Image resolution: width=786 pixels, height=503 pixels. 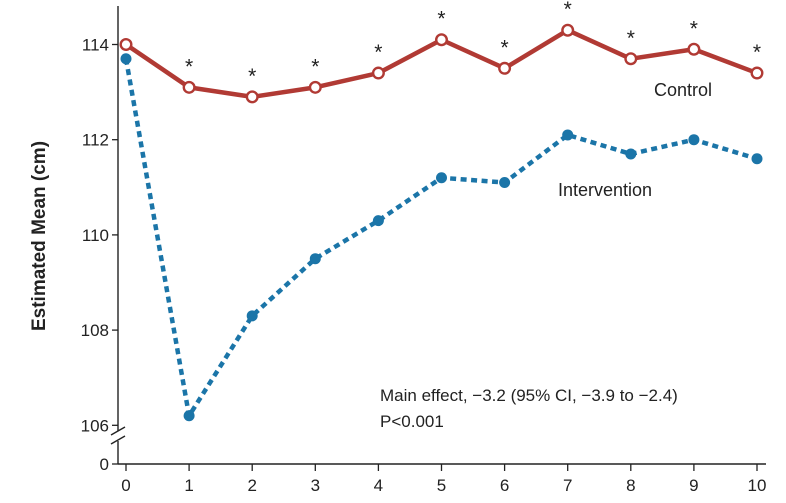 I want to click on x-tick-label: 10, so click(x=757, y=485).